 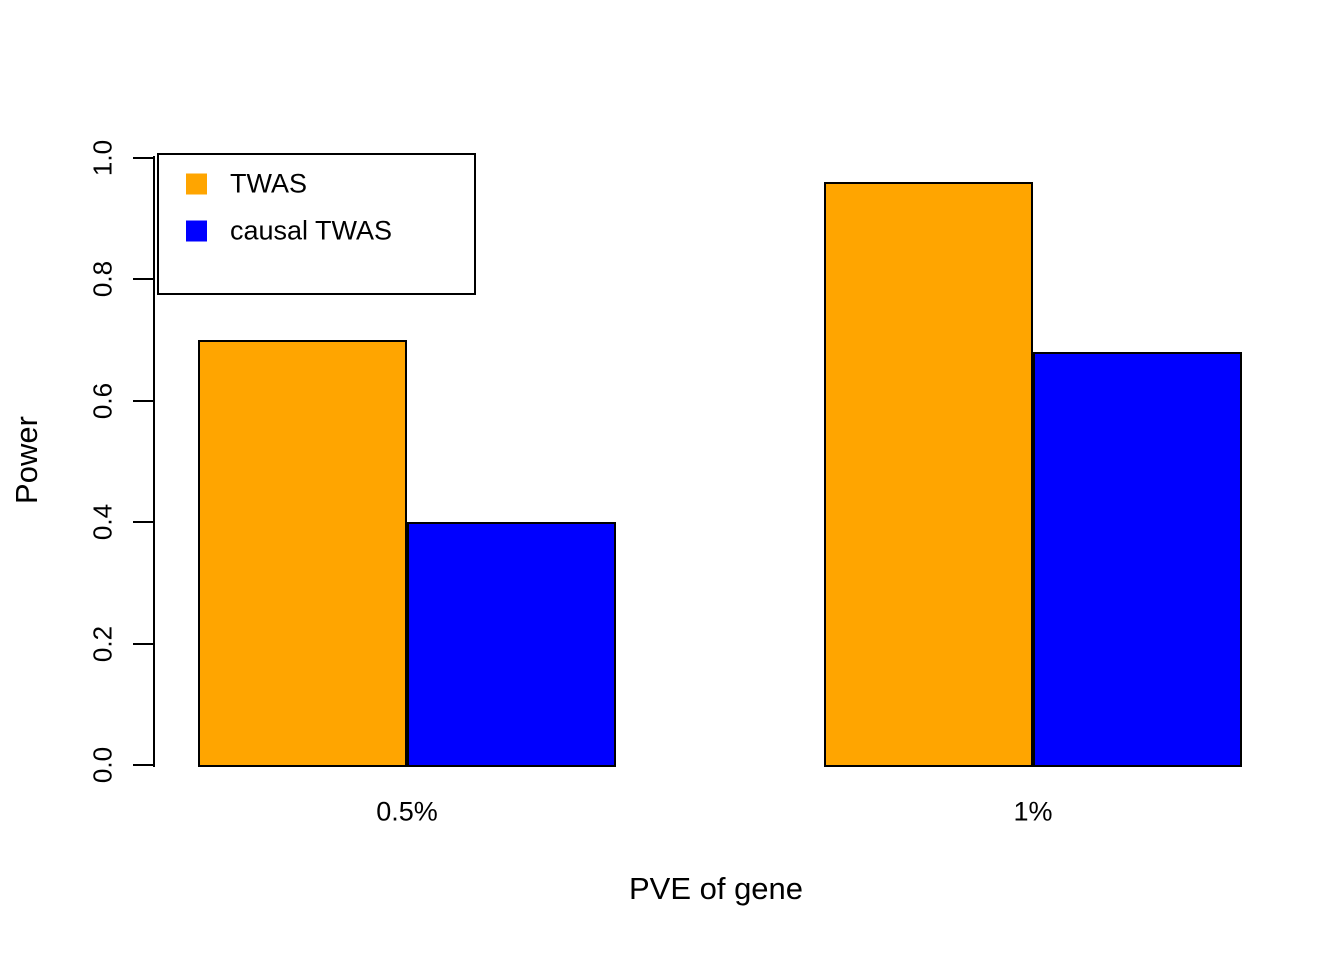 What do you see at coordinates (102, 158) in the screenshot?
I see `y-tick-label: 1.0` at bounding box center [102, 158].